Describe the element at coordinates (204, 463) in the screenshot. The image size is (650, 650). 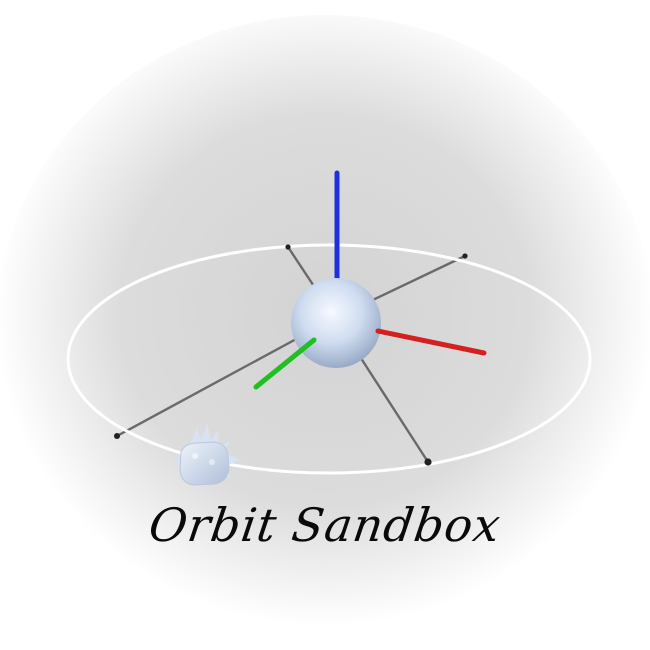
I see `cube-body` at that location.